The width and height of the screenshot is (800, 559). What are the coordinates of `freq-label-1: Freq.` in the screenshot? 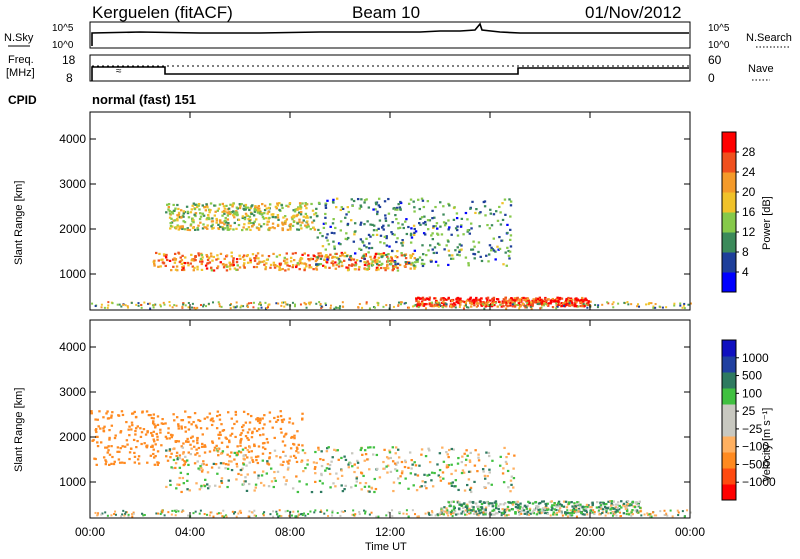 It's located at (21, 60).